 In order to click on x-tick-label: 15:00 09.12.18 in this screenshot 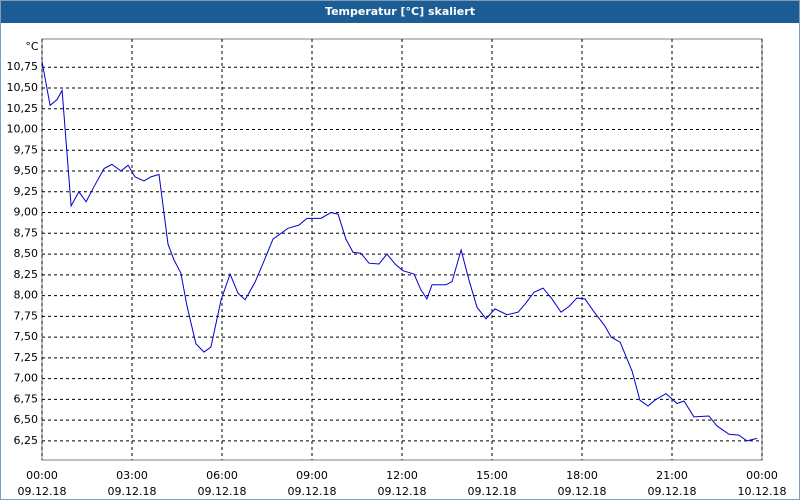, I will do `click(492, 483)`.